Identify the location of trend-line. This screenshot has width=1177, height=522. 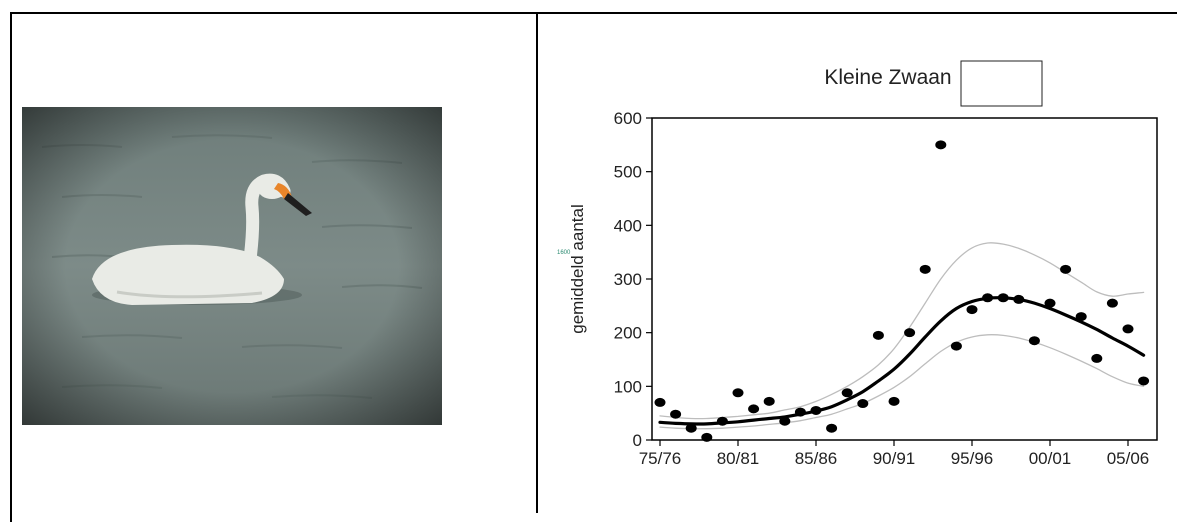
(902, 361).